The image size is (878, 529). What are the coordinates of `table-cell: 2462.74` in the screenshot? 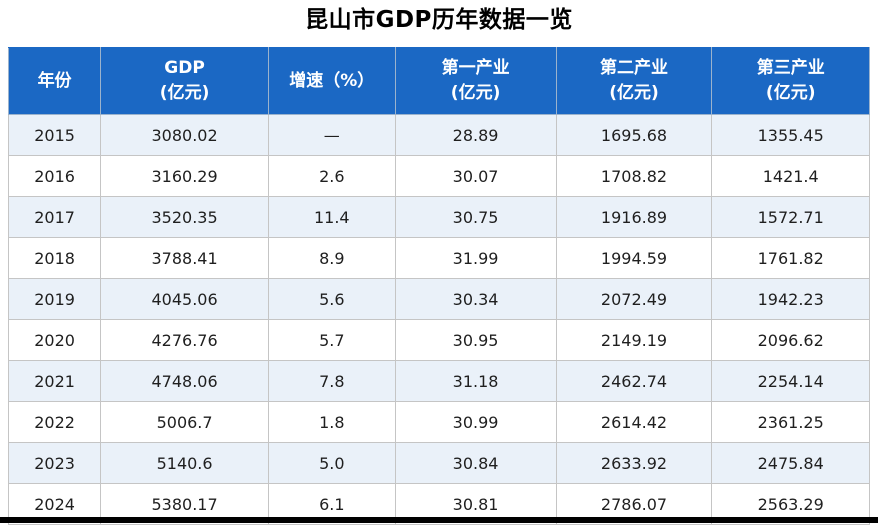 It's located at (634, 381).